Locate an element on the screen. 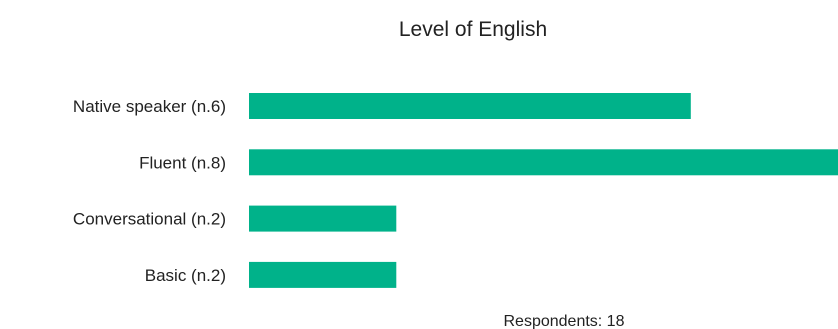 This screenshot has width=838, height=329. chart-title: Level of English is located at coordinates (473, 29).